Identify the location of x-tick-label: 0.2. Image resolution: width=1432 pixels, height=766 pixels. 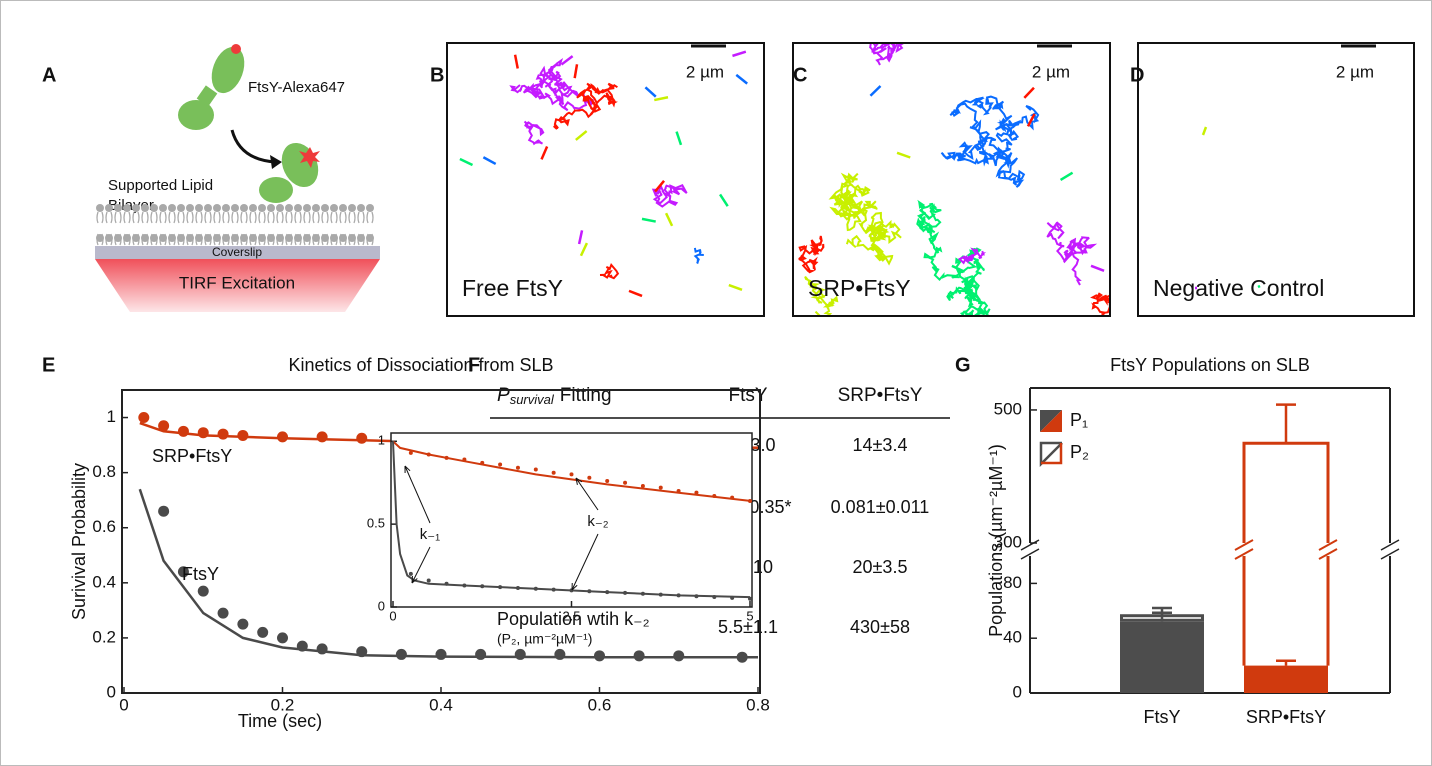
(283, 704).